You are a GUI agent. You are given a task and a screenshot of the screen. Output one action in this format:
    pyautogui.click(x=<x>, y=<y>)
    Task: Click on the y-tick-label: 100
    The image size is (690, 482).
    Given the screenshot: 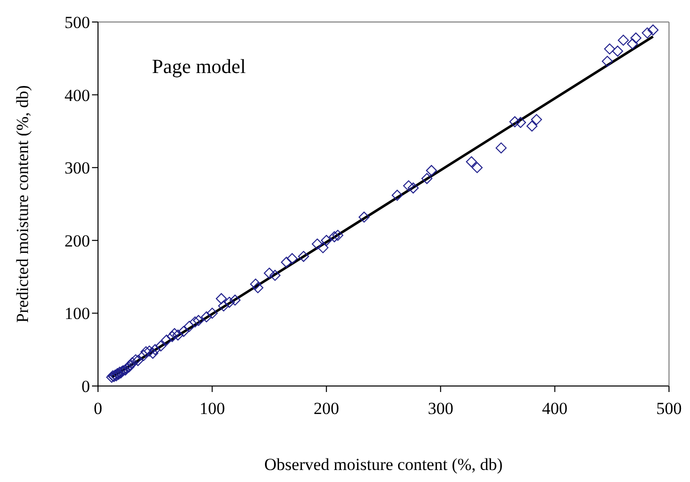 What is the action you would take?
    pyautogui.click(x=77, y=314)
    